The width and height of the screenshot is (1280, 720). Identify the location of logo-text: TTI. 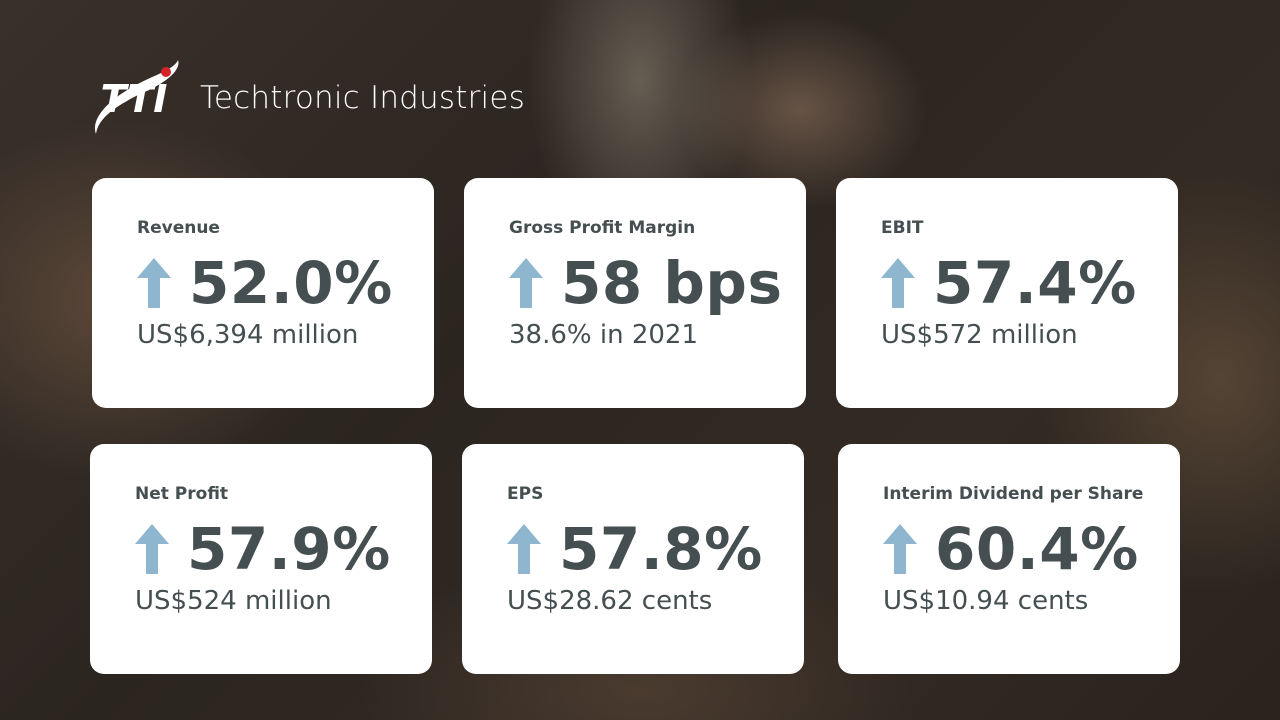
(134, 99).